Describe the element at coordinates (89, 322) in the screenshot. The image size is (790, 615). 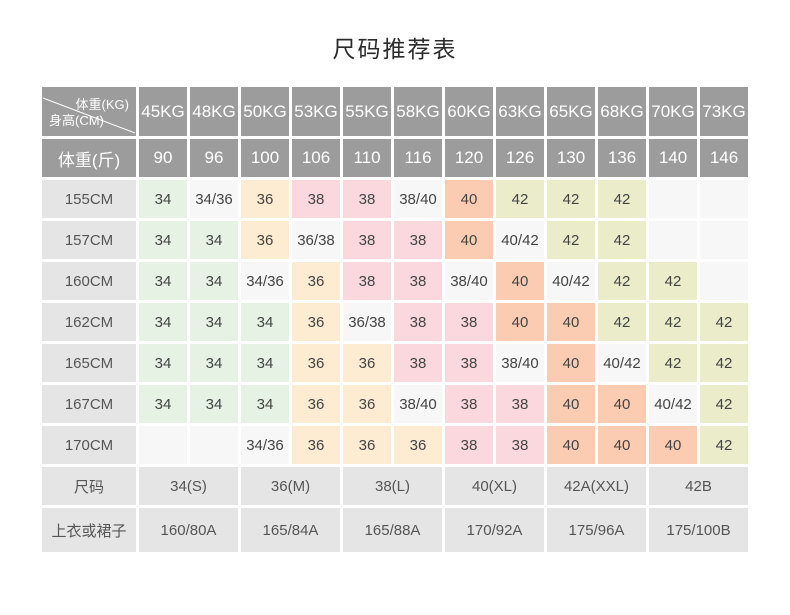
I see `height-label-cell: 162CM` at that location.